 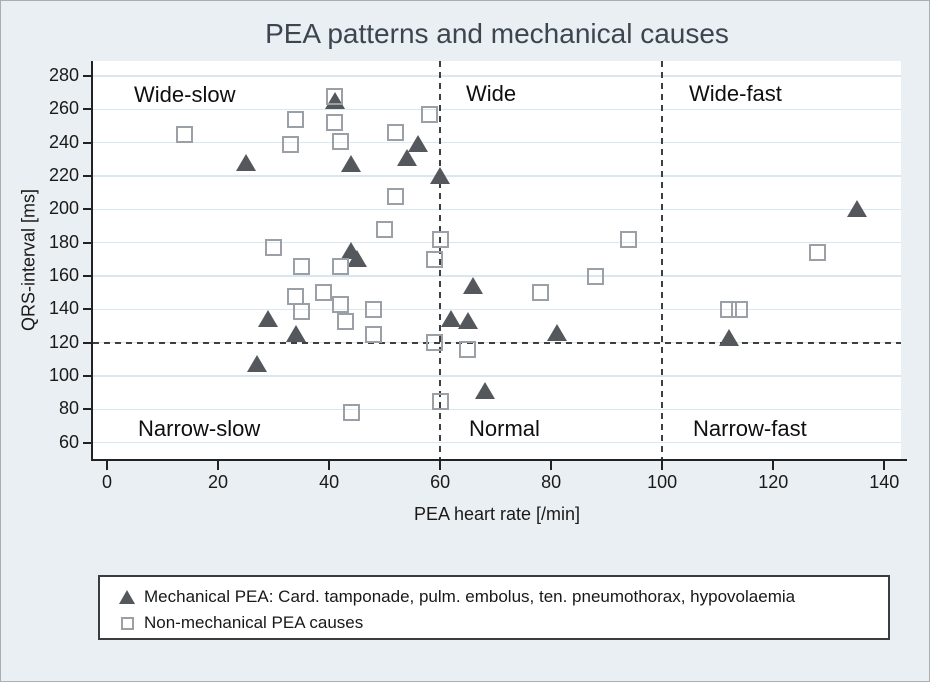 What do you see at coordinates (329, 482) in the screenshot?
I see `x-tick-label: 40` at bounding box center [329, 482].